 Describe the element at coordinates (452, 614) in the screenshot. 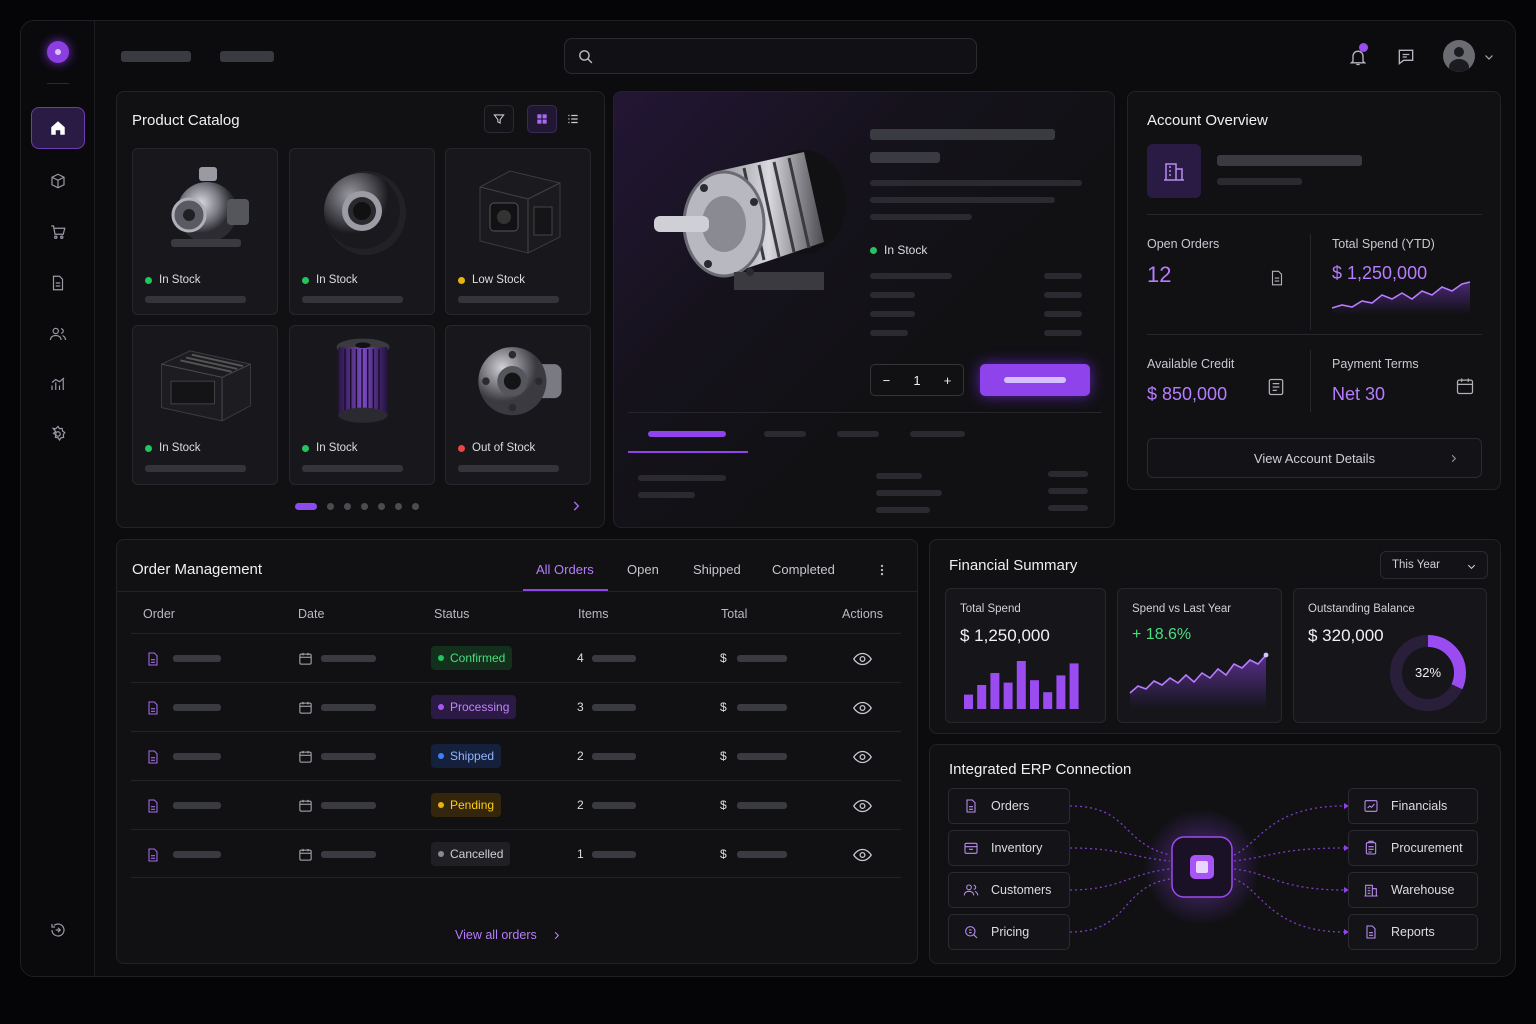

I see `column-header-status: Status` at that location.